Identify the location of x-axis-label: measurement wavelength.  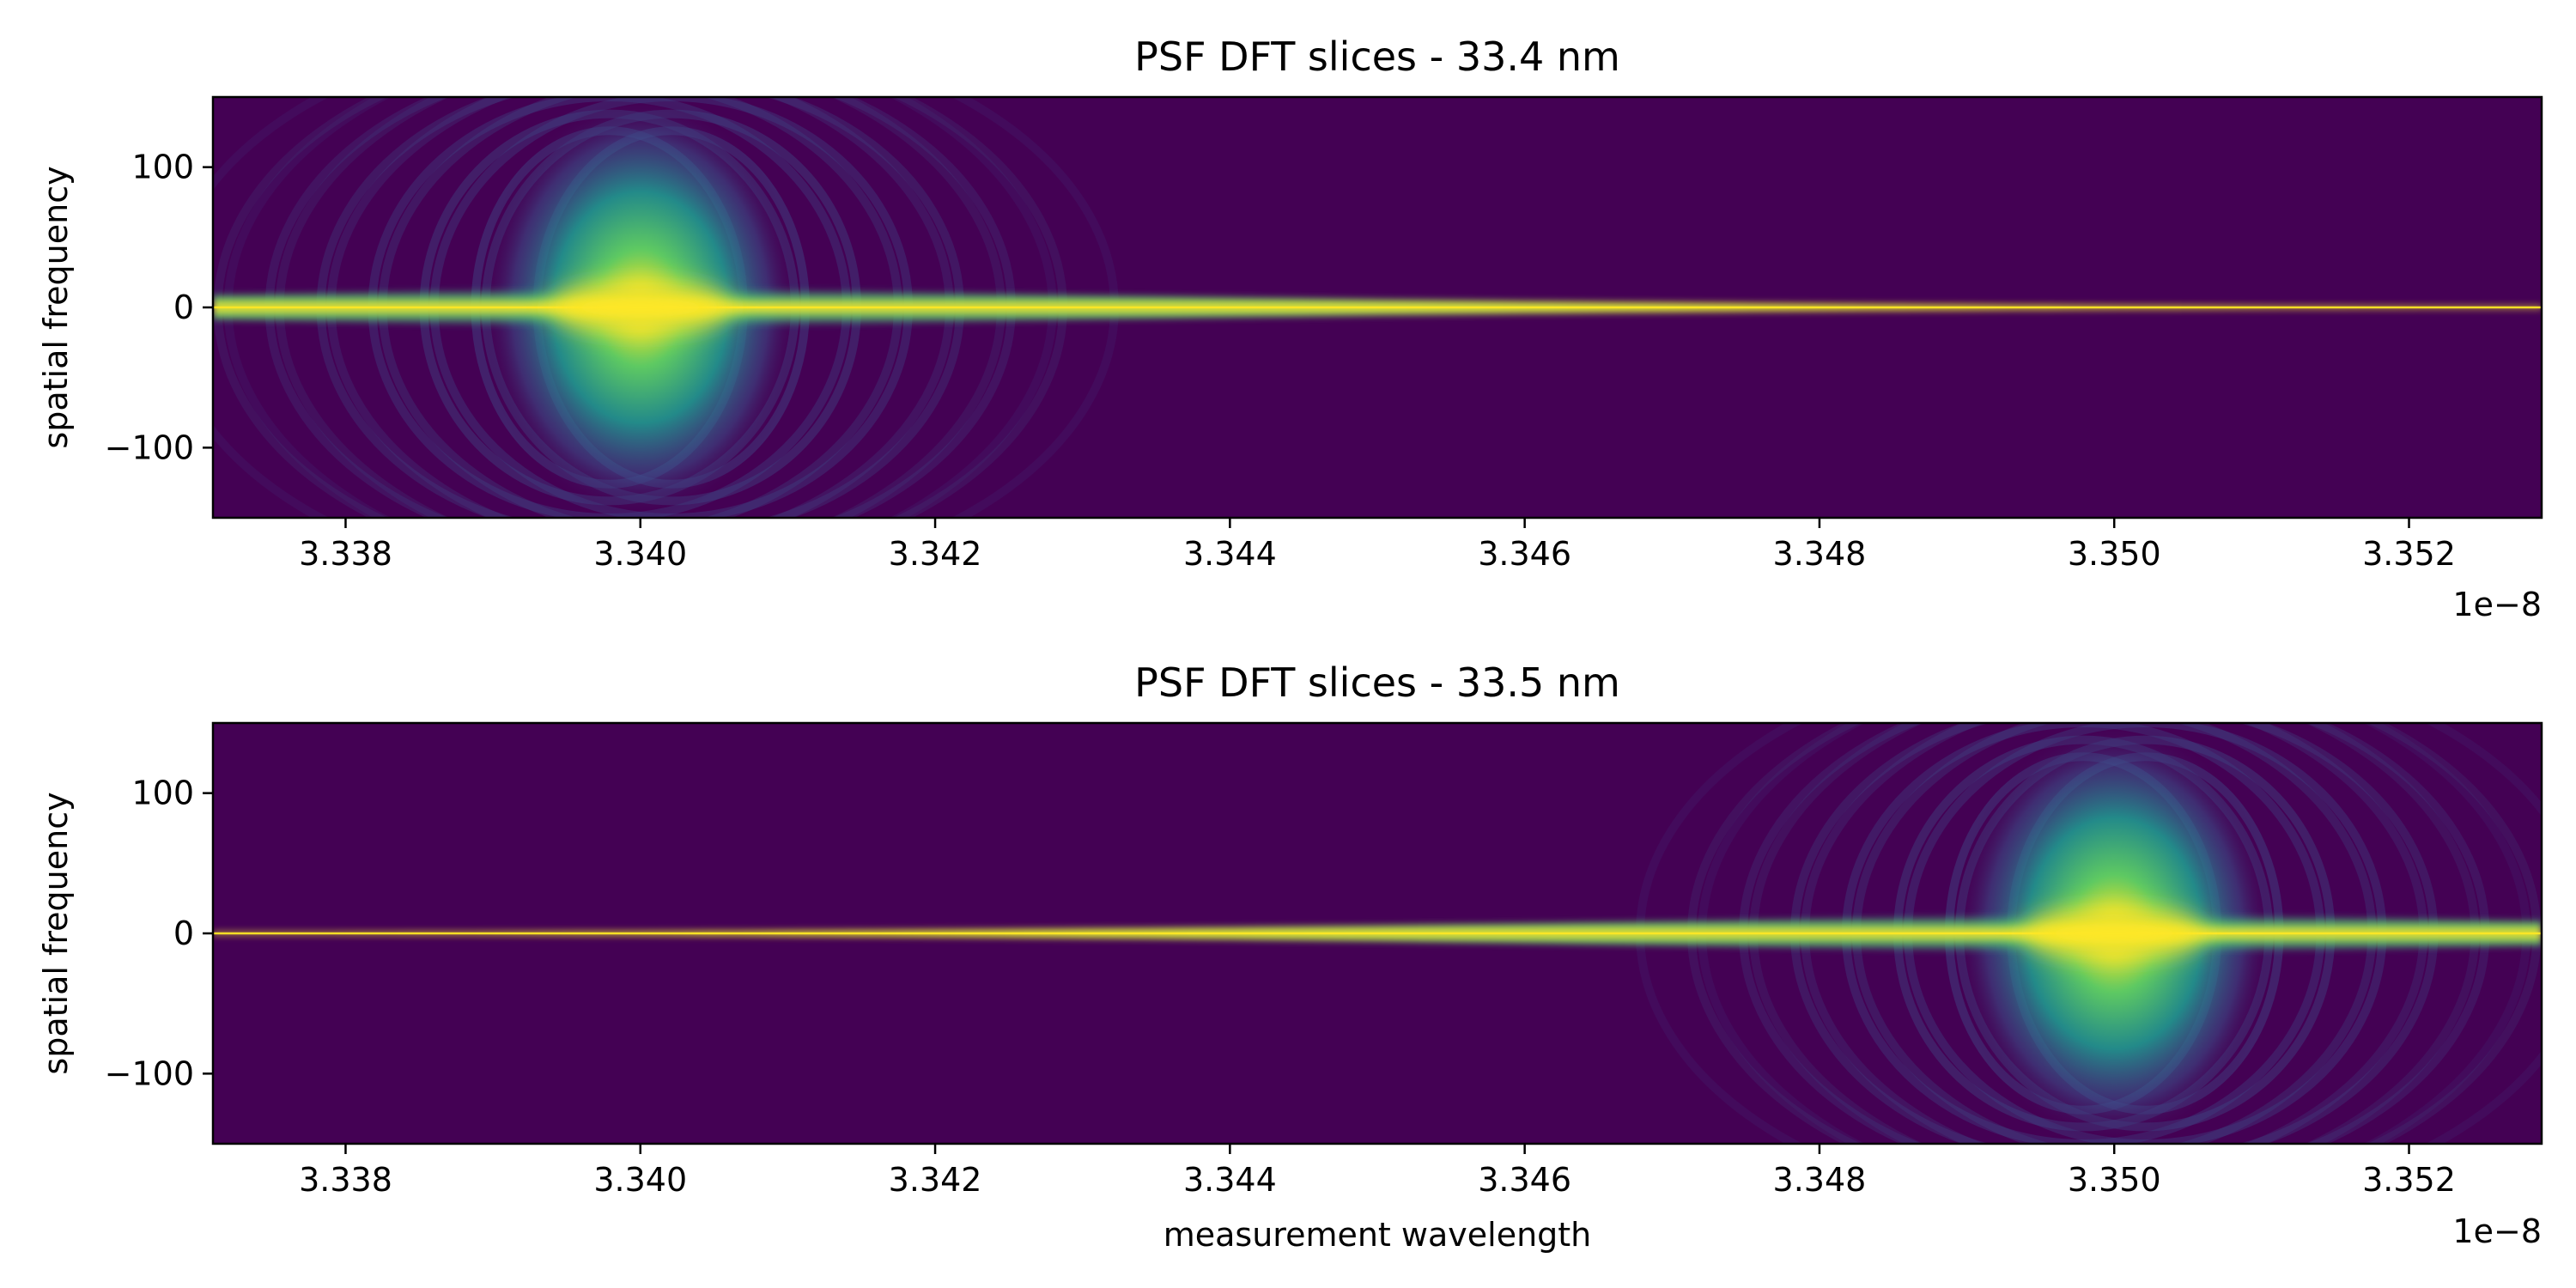
(1378, 1235).